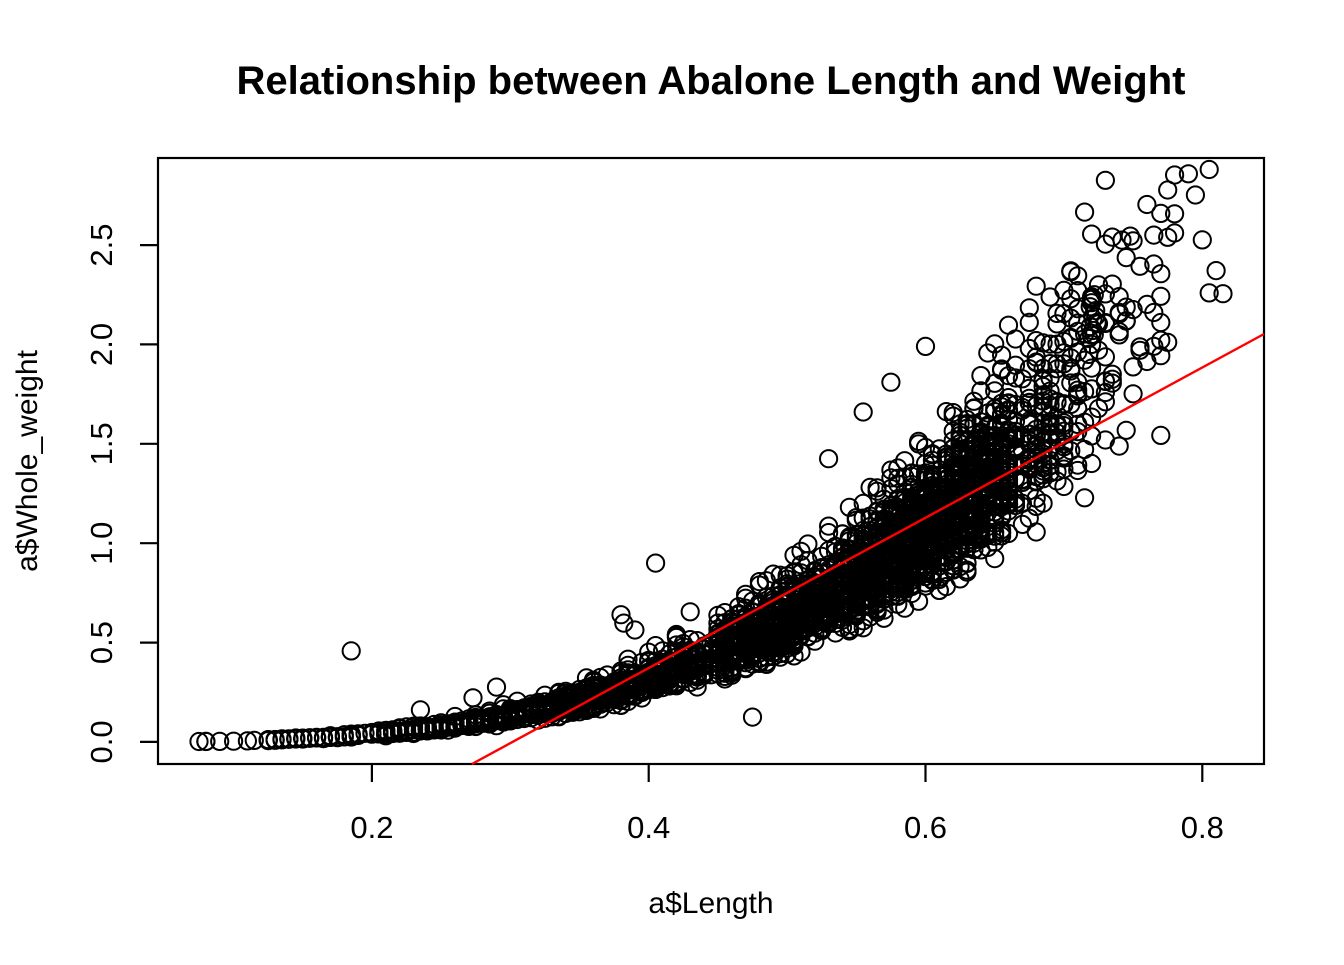 The width and height of the screenshot is (1344, 965). What do you see at coordinates (1202, 827) in the screenshot?
I see `x-axis-tick-label: 0.8` at bounding box center [1202, 827].